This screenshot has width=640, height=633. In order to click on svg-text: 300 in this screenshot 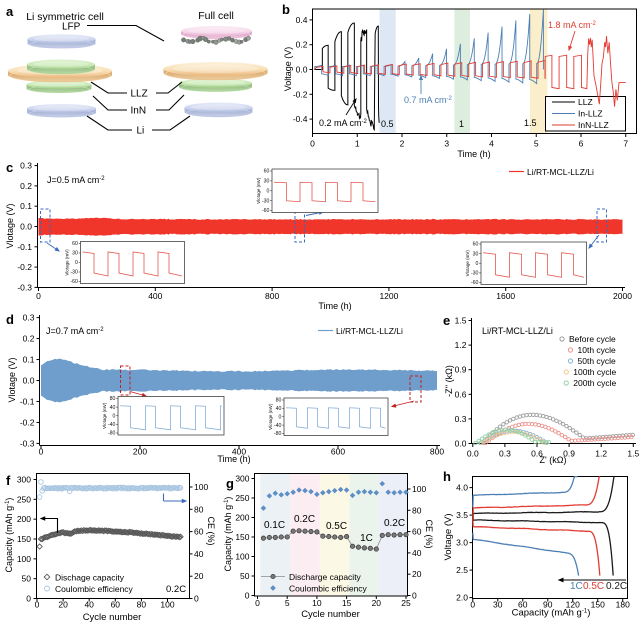, I will do `click(242, 479)`.